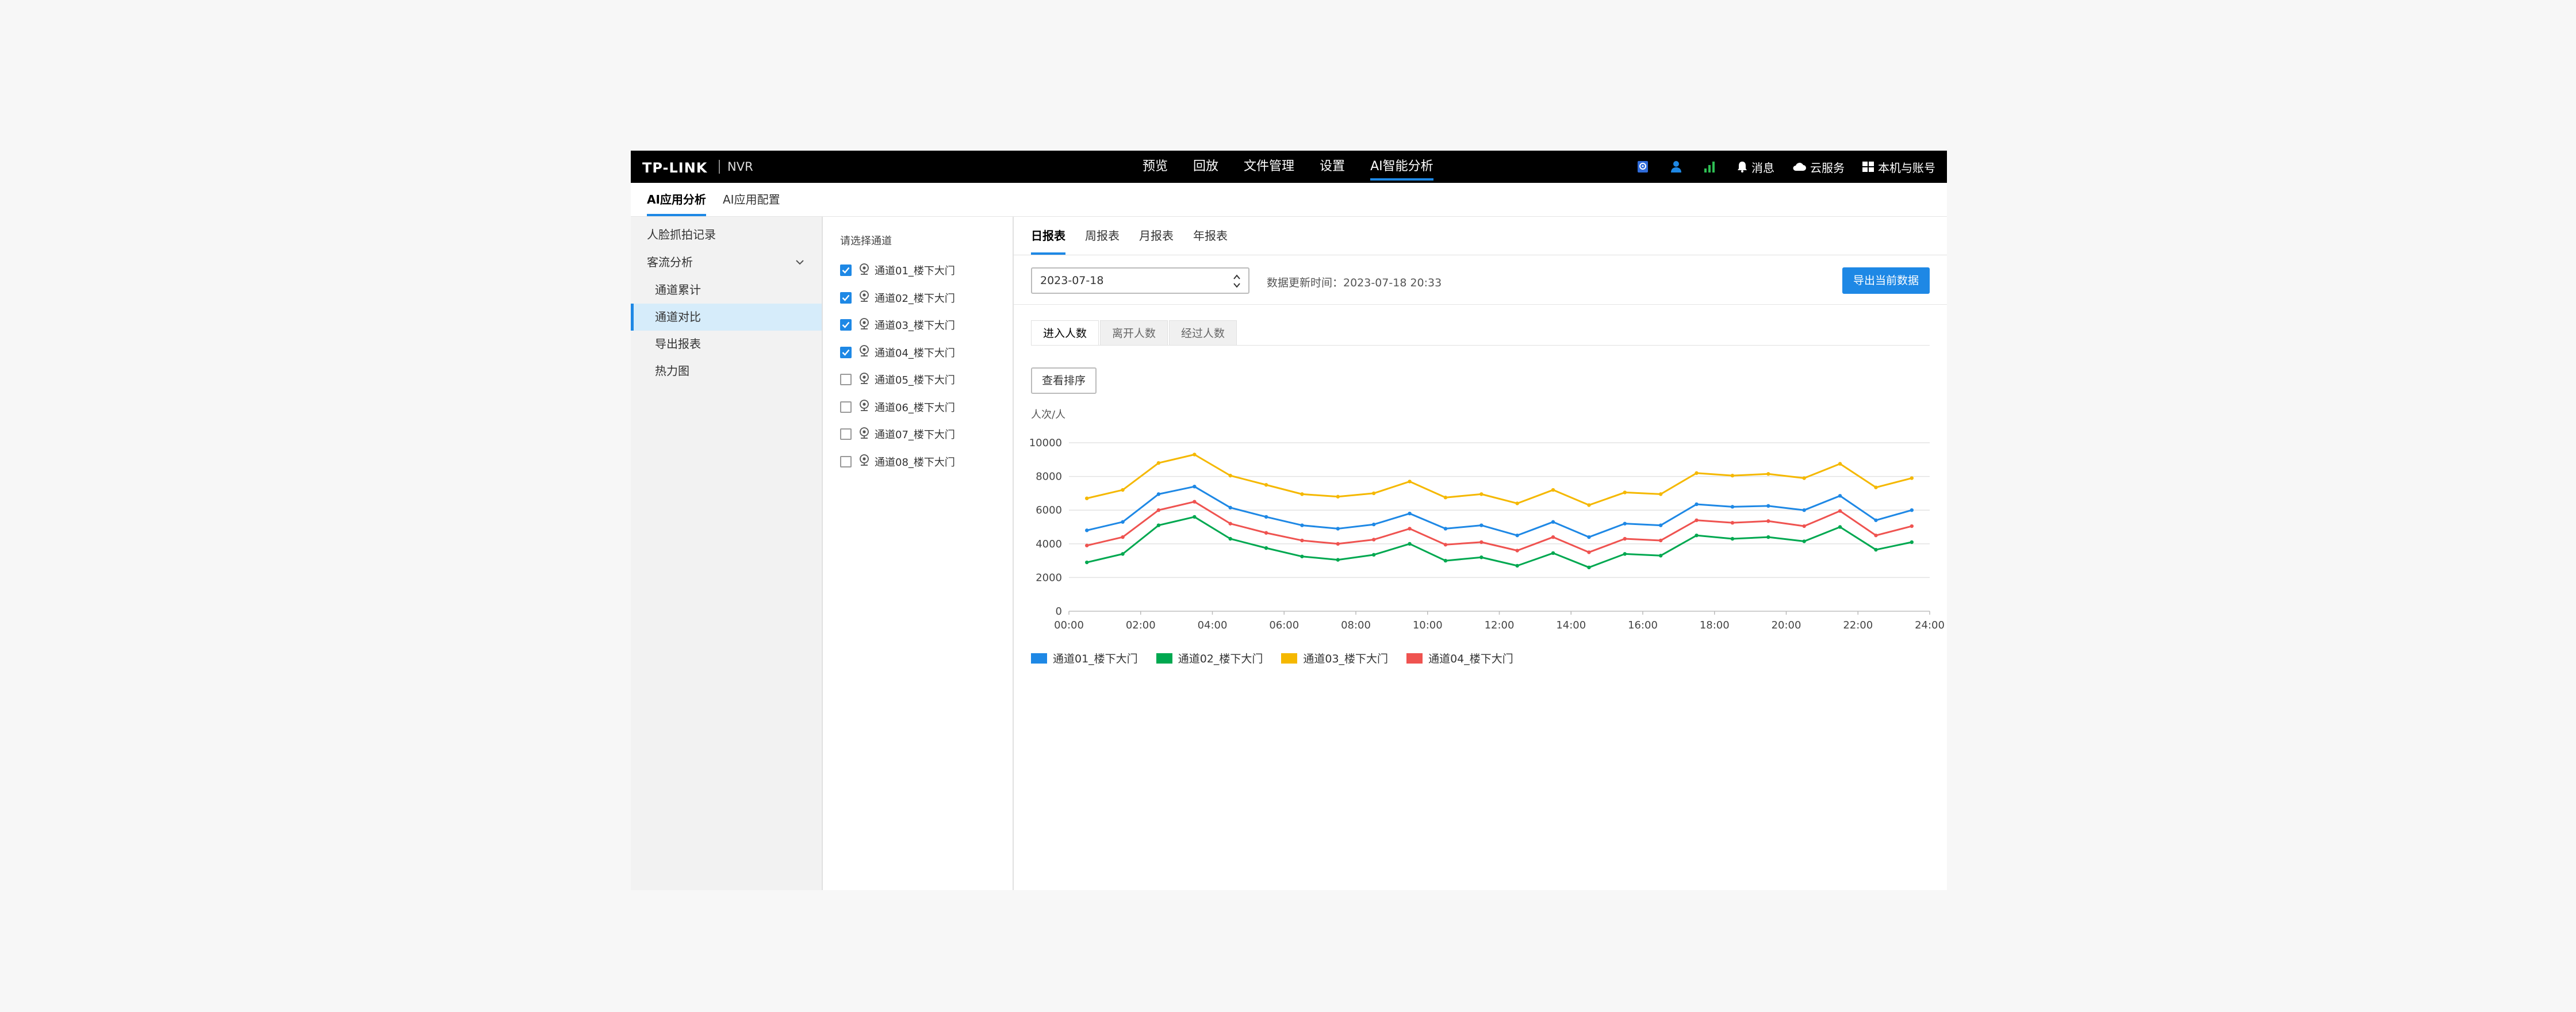 Image resolution: width=2576 pixels, height=1012 pixels. Describe the element at coordinates (1206, 166) in the screenshot. I see `nav-playback: 回放` at that location.